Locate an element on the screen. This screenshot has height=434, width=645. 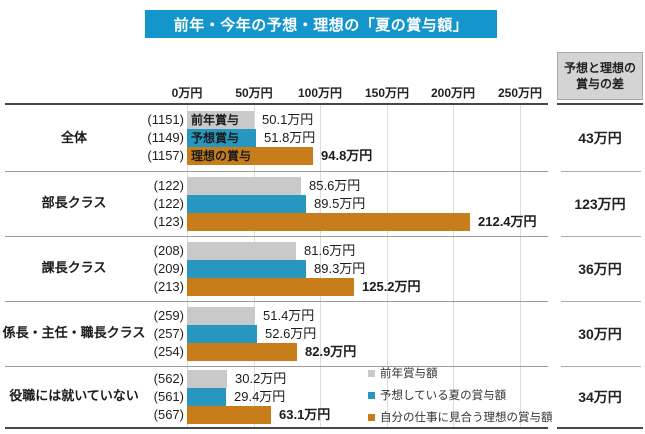
sample-size-label: (213) is located at coordinates (168, 286).